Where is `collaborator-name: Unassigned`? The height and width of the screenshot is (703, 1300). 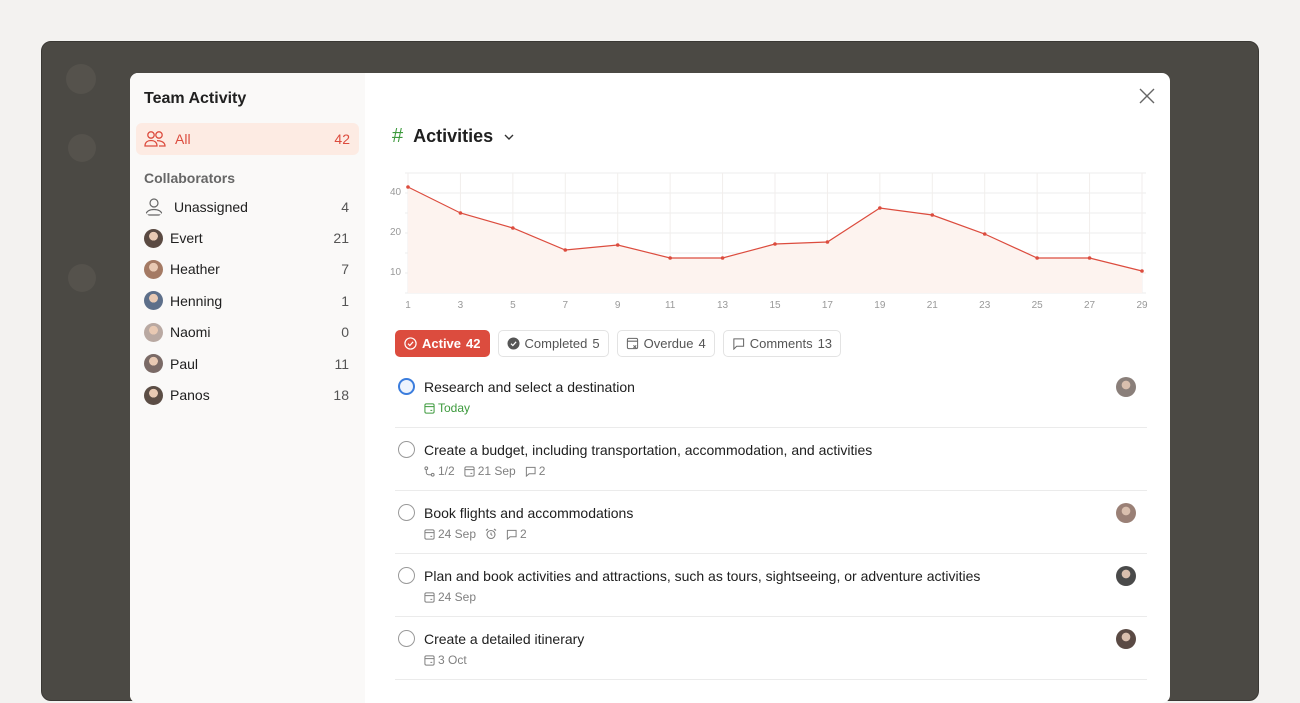
collaborator-name: Unassigned is located at coordinates (211, 206).